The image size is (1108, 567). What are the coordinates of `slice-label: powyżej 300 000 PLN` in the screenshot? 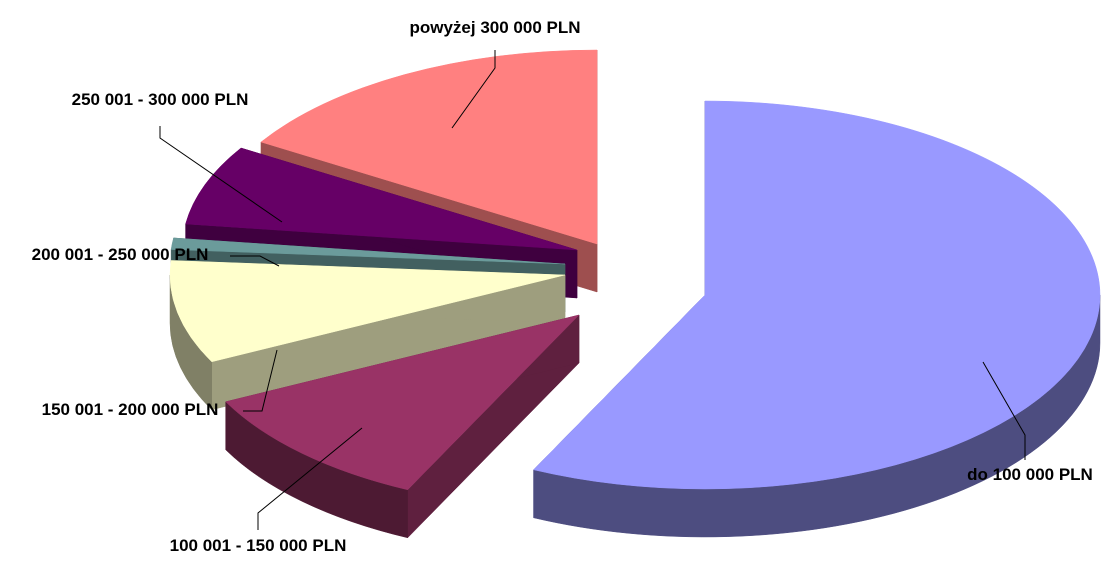 It's located at (494, 27).